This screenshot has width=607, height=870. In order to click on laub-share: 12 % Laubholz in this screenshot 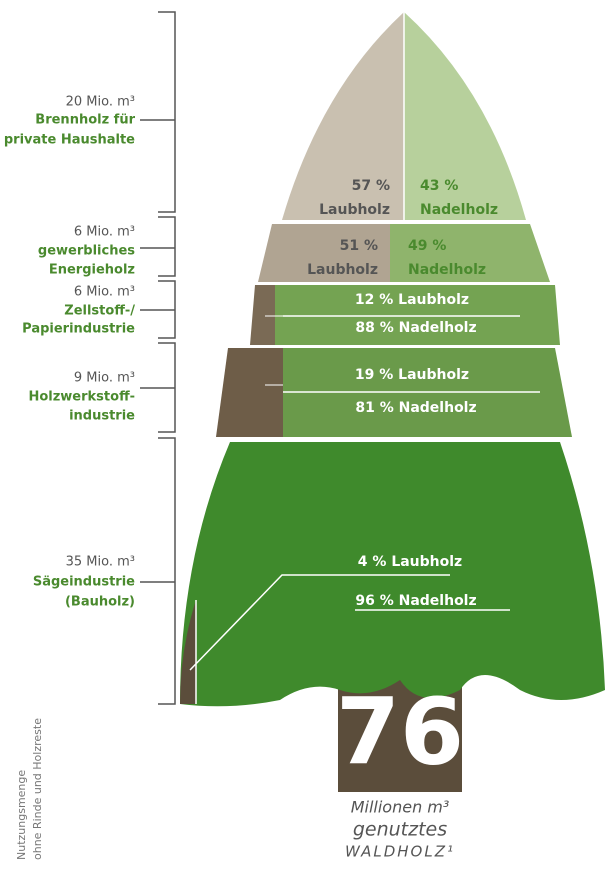, I will do `click(412, 300)`.